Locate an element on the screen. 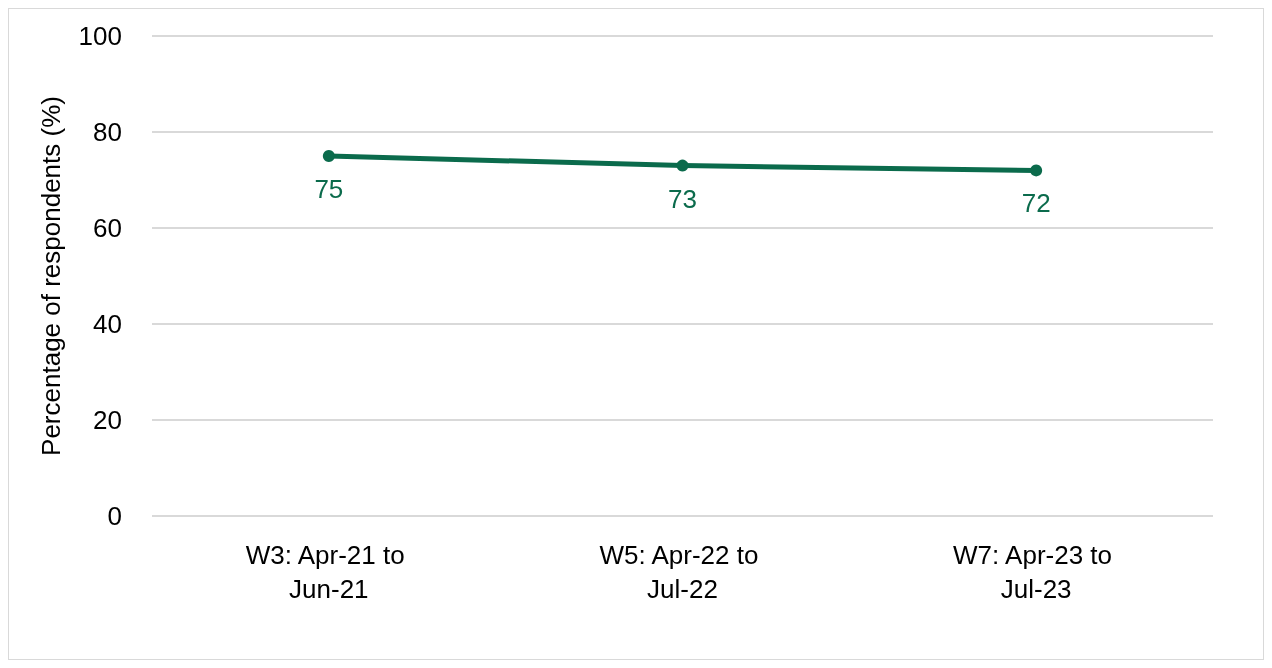 The width and height of the screenshot is (1272, 668). x-tick-label: W7: Apr-23 to Jul-23 is located at coordinates (1036, 572).